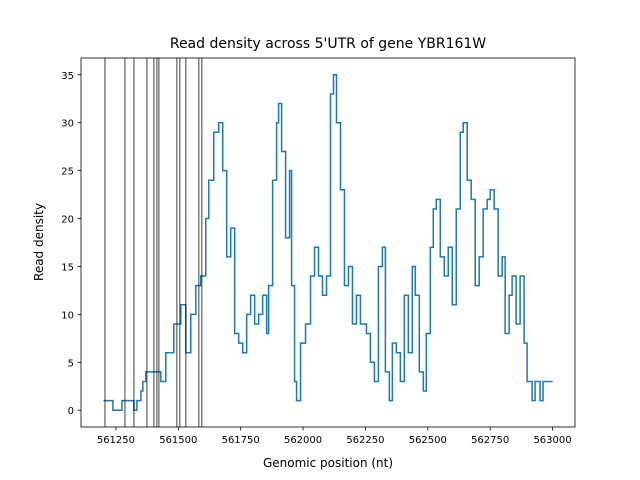  What do you see at coordinates (116, 440) in the screenshot?
I see `x-tick-label: 561250` at bounding box center [116, 440].